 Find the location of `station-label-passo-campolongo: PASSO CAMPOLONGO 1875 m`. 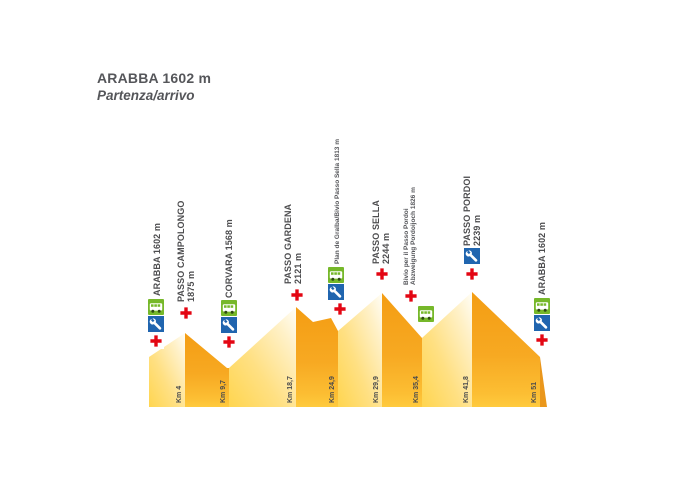

station-label-passo-campolongo: PASSO CAMPOLONGO 1875 m is located at coordinates (186, 251).